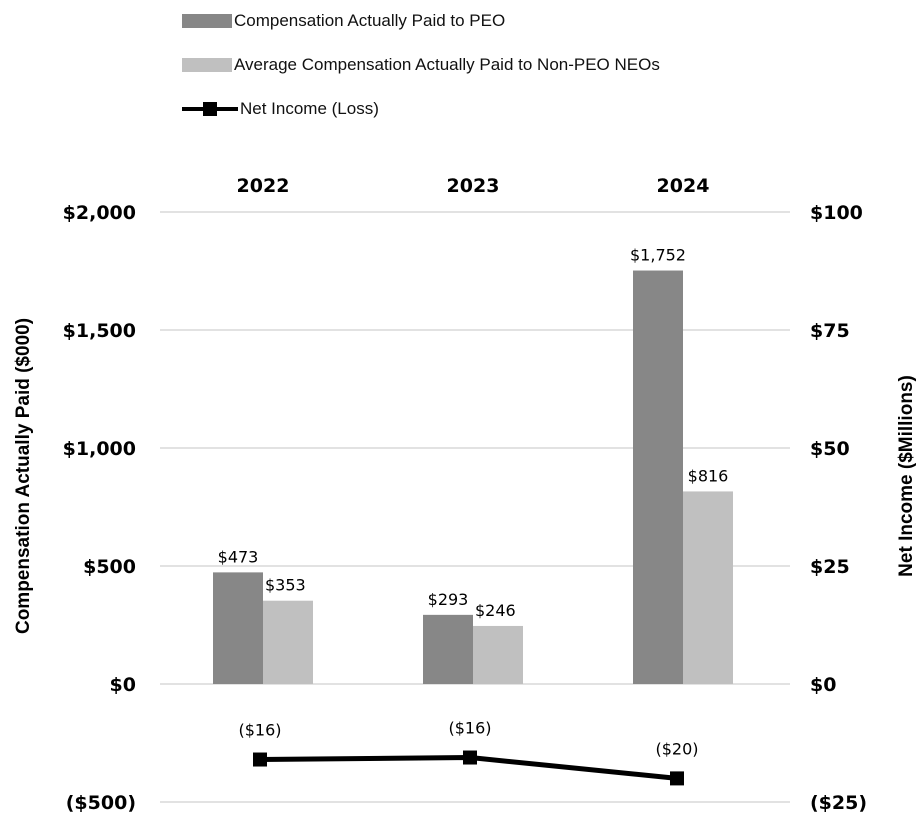 The image size is (923, 817). I want to click on y-tick-label: ($500), so click(101, 803).